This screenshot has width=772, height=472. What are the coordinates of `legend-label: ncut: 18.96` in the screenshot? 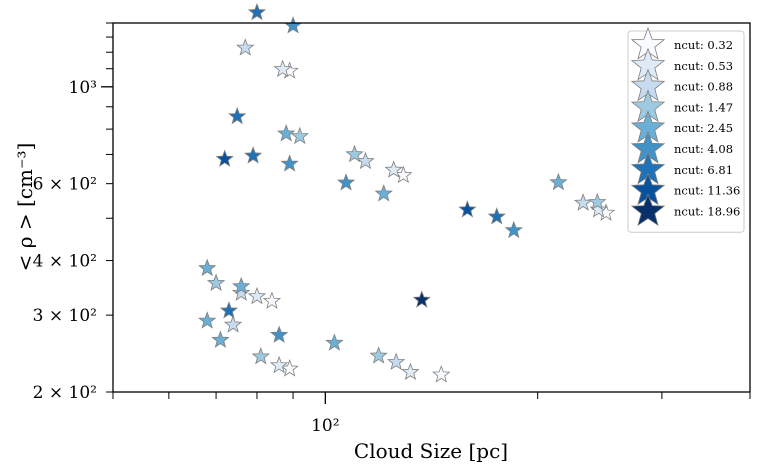 It's located at (707, 211).